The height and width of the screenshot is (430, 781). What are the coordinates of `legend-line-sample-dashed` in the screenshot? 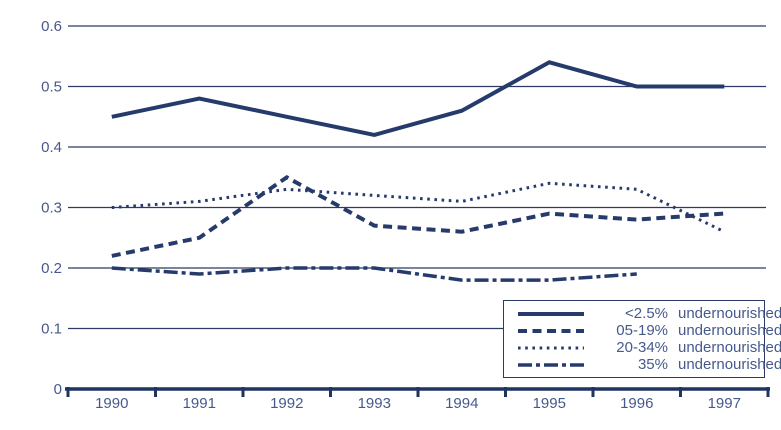 It's located at (551, 330).